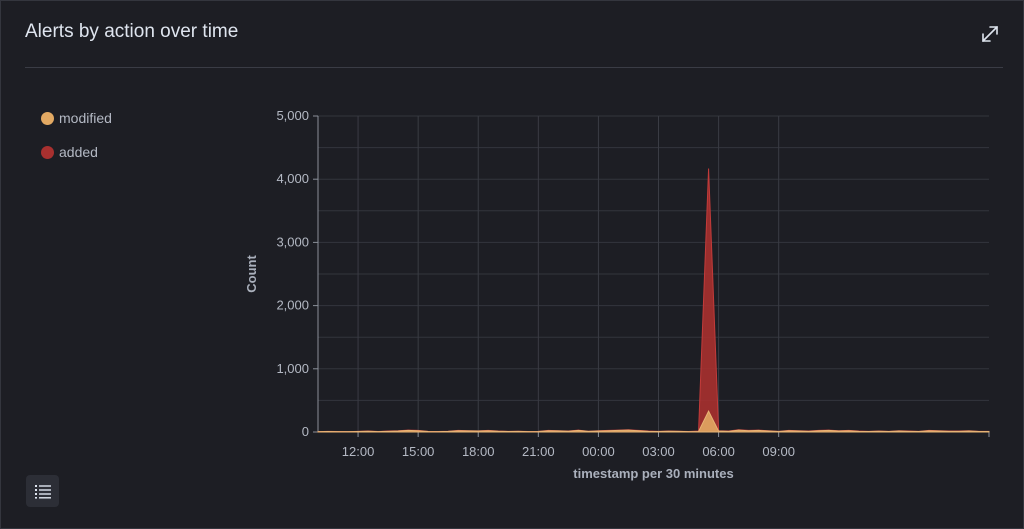 This screenshot has width=1024, height=529. What do you see at coordinates (653, 421) in the screenshot?
I see `series-area-modified` at bounding box center [653, 421].